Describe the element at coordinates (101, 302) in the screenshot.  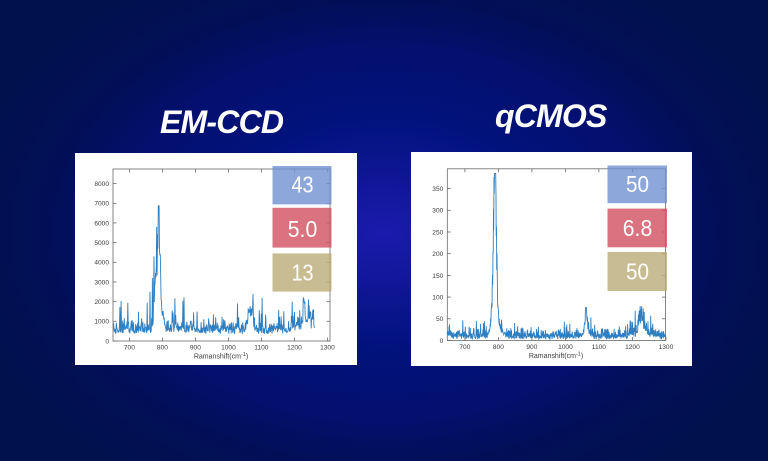
I see `svg-text: 2000` at that location.